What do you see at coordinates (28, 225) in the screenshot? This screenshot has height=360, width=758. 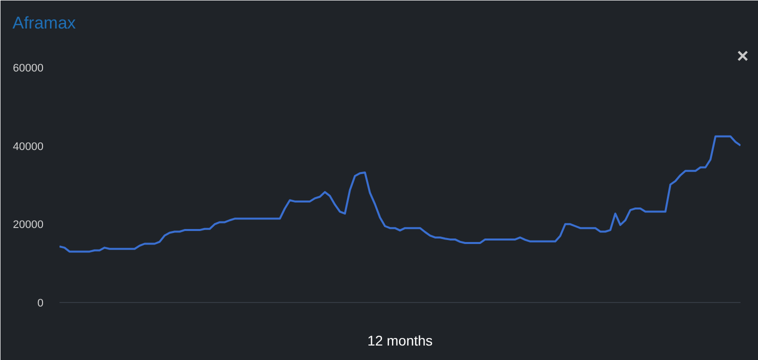 I see `y-tick-label: 20000` at bounding box center [28, 225].